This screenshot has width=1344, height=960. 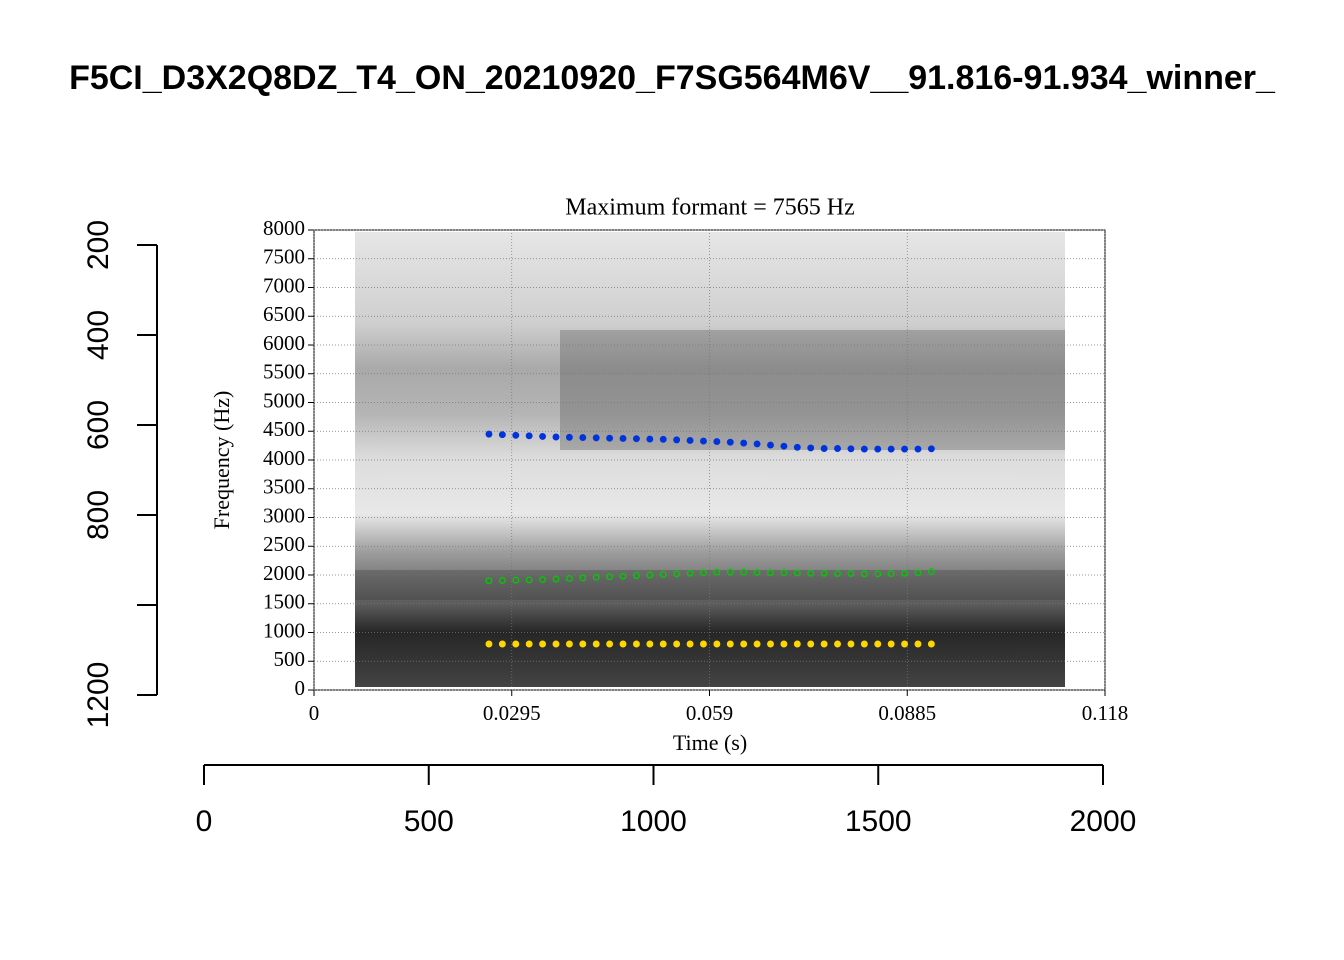 What do you see at coordinates (98, 335) in the screenshot?
I see `outer-y-tick-label: 400` at bounding box center [98, 335].